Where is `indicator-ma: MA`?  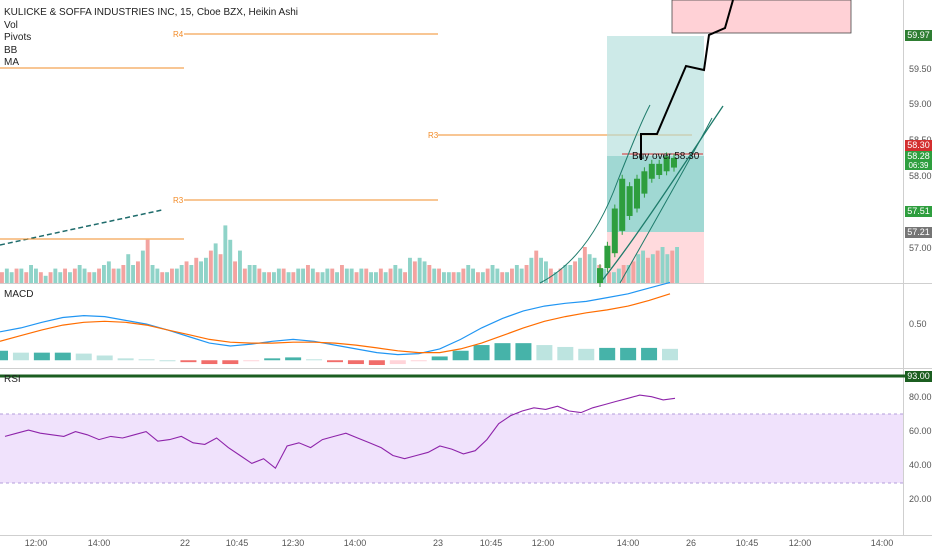 indicator-ma: MA is located at coordinates (11, 62).